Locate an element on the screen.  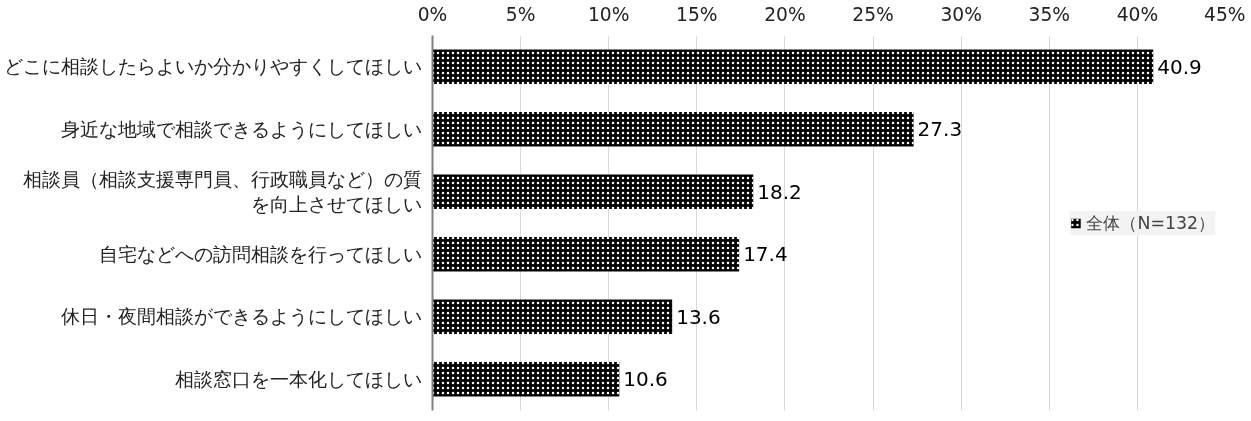
x-tick-label: 15% is located at coordinates (697, 14).